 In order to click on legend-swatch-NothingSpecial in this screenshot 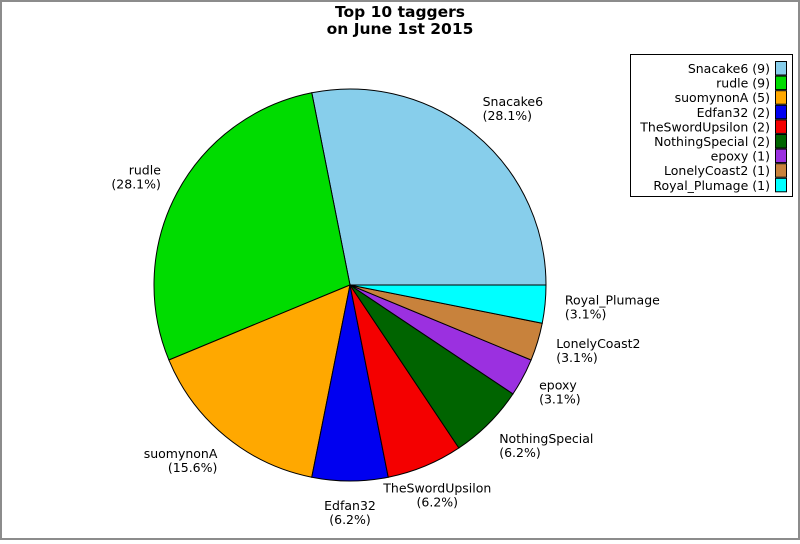, I will do `click(781, 141)`.